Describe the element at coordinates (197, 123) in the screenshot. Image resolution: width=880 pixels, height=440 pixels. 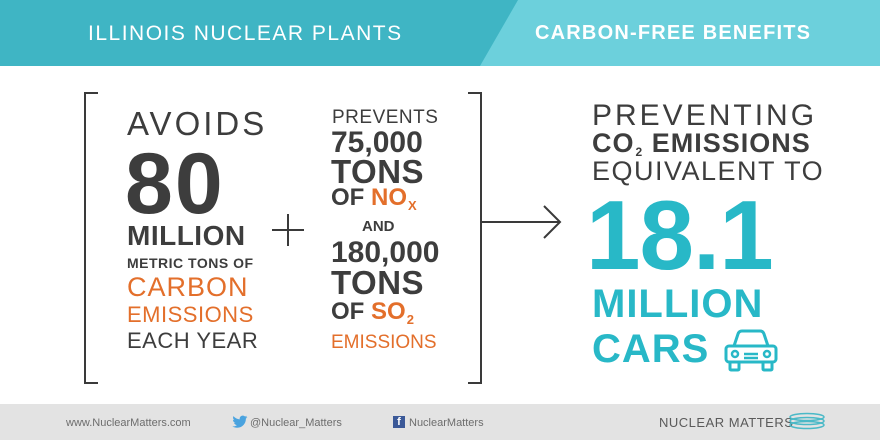
I see `carbon-verb: AVOIDS` at that location.